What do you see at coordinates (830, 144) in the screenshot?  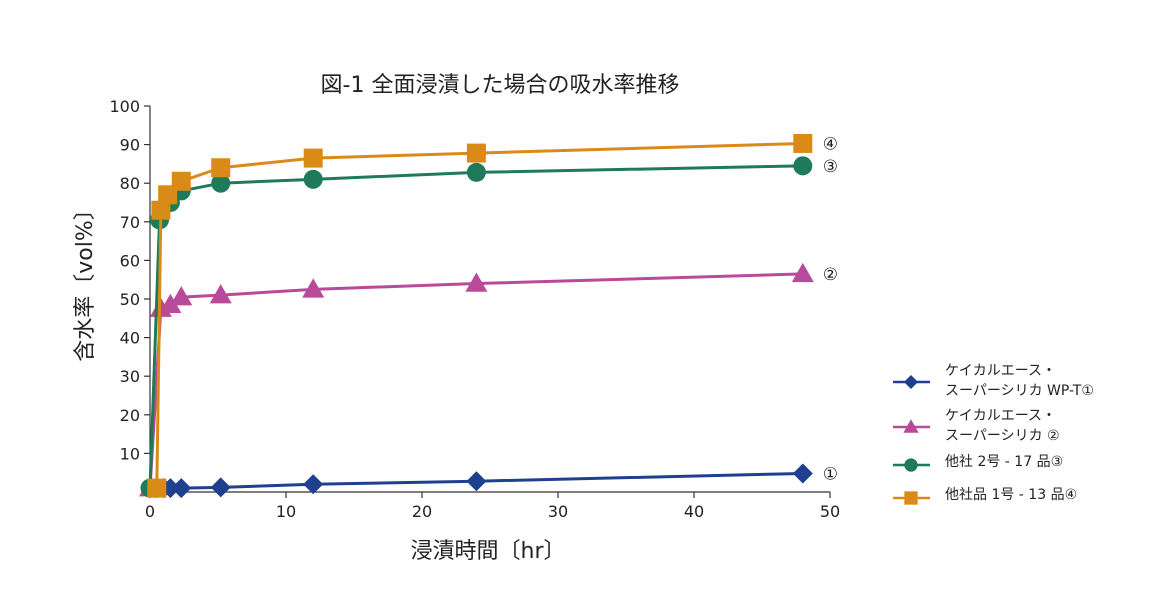 I see `series-end-label: ④` at bounding box center [830, 144].